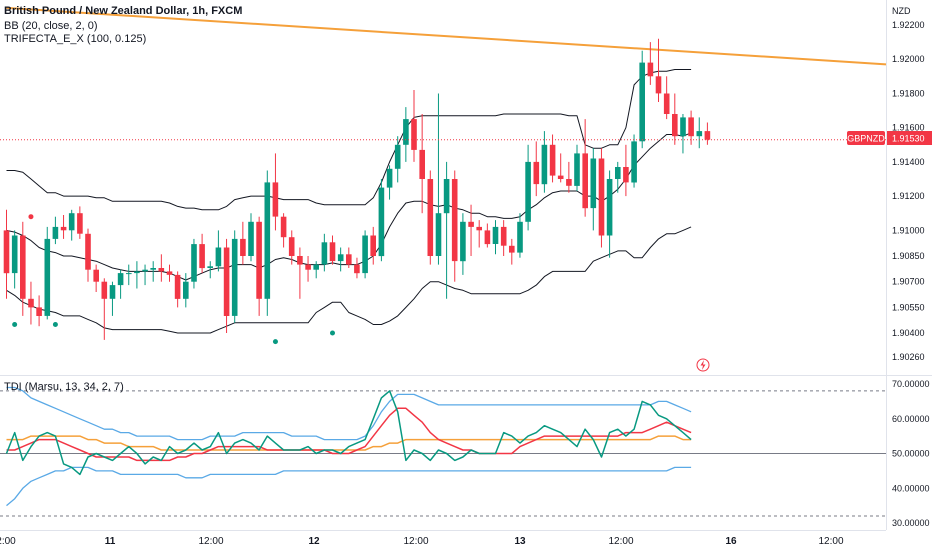  I want to click on trifecta-legend: TRIFECTA_E_X (100, 0.125), so click(75, 39).